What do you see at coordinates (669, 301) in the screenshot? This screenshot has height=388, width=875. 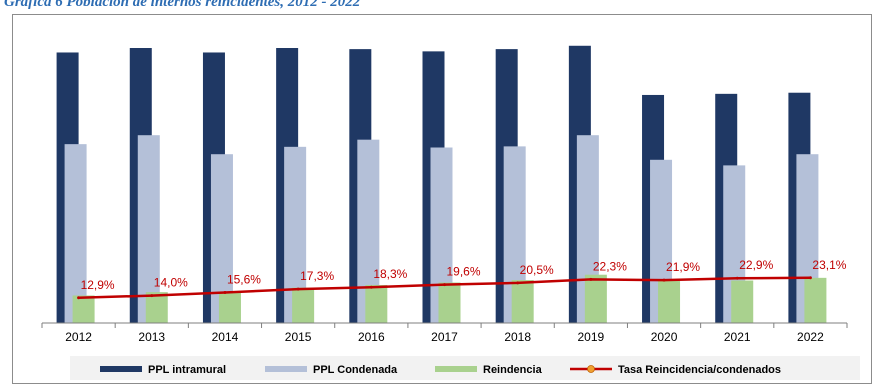 I see `bar-reincidencia-2020` at bounding box center [669, 301].